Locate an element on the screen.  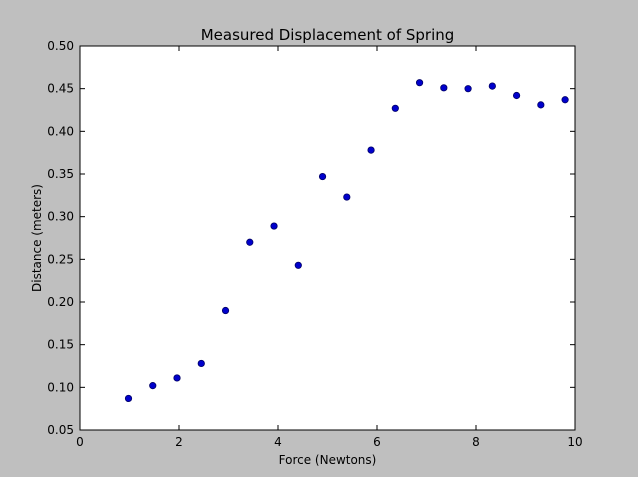
x-tick-label: 8 is located at coordinates (476, 442).